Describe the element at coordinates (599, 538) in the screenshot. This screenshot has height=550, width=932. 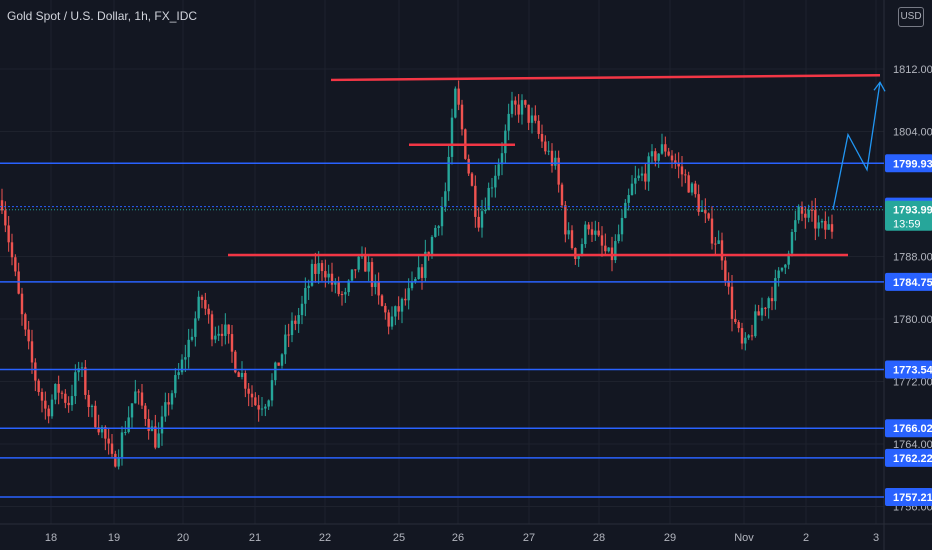
I see `time-tick-label: 28` at that location.